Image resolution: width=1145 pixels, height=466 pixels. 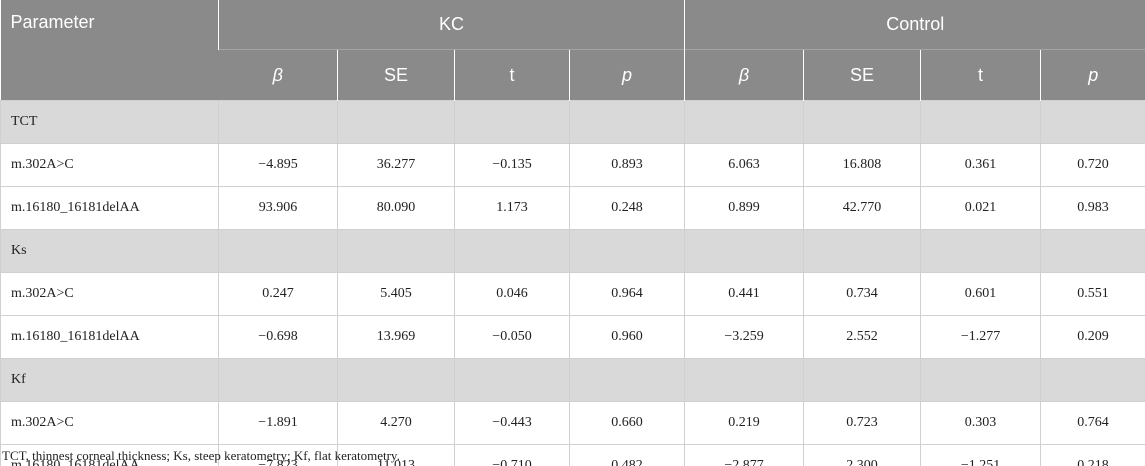 What do you see at coordinates (627, 294) in the screenshot?
I see `cell: 0.964` at bounding box center [627, 294].